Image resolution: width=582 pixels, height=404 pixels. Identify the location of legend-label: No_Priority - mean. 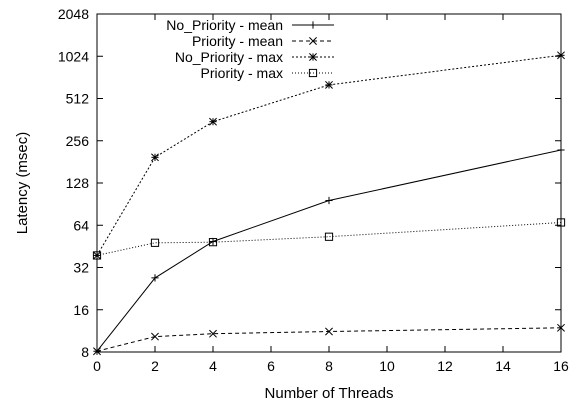
(224, 25).